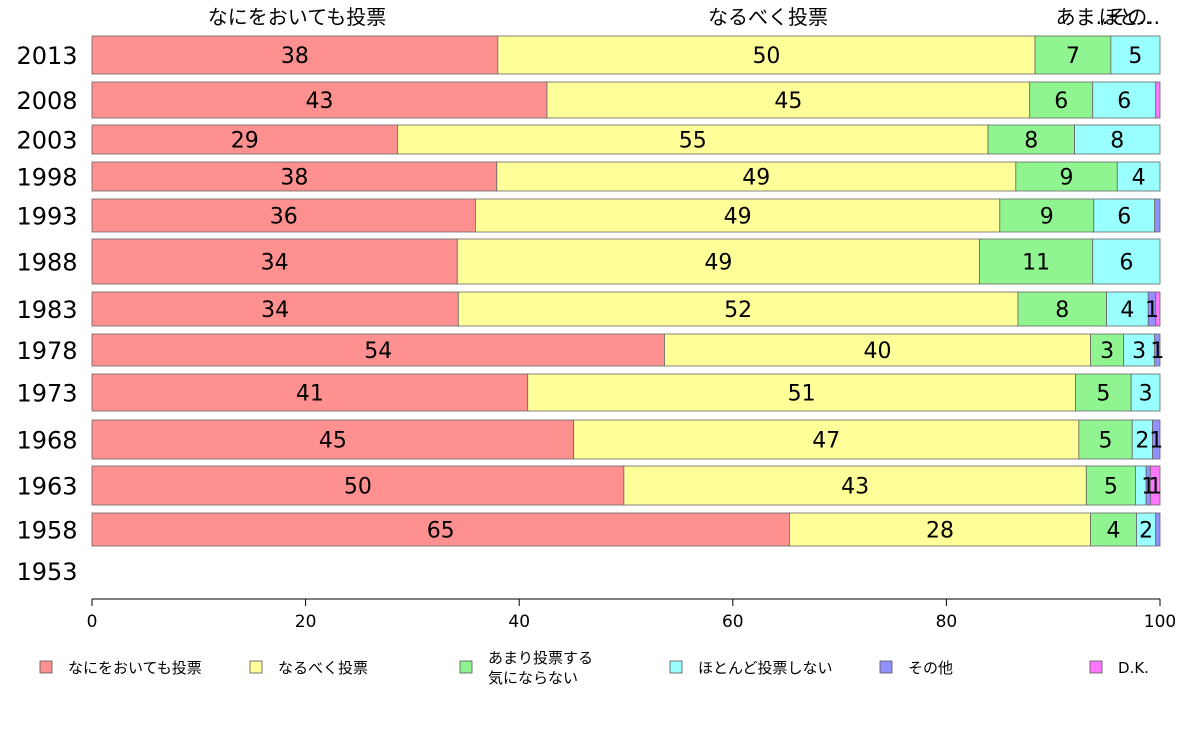 This screenshot has width=1188, height=740. What do you see at coordinates (323, 668) in the screenshot?
I see `legend-label-line: なるべく投票` at bounding box center [323, 668].